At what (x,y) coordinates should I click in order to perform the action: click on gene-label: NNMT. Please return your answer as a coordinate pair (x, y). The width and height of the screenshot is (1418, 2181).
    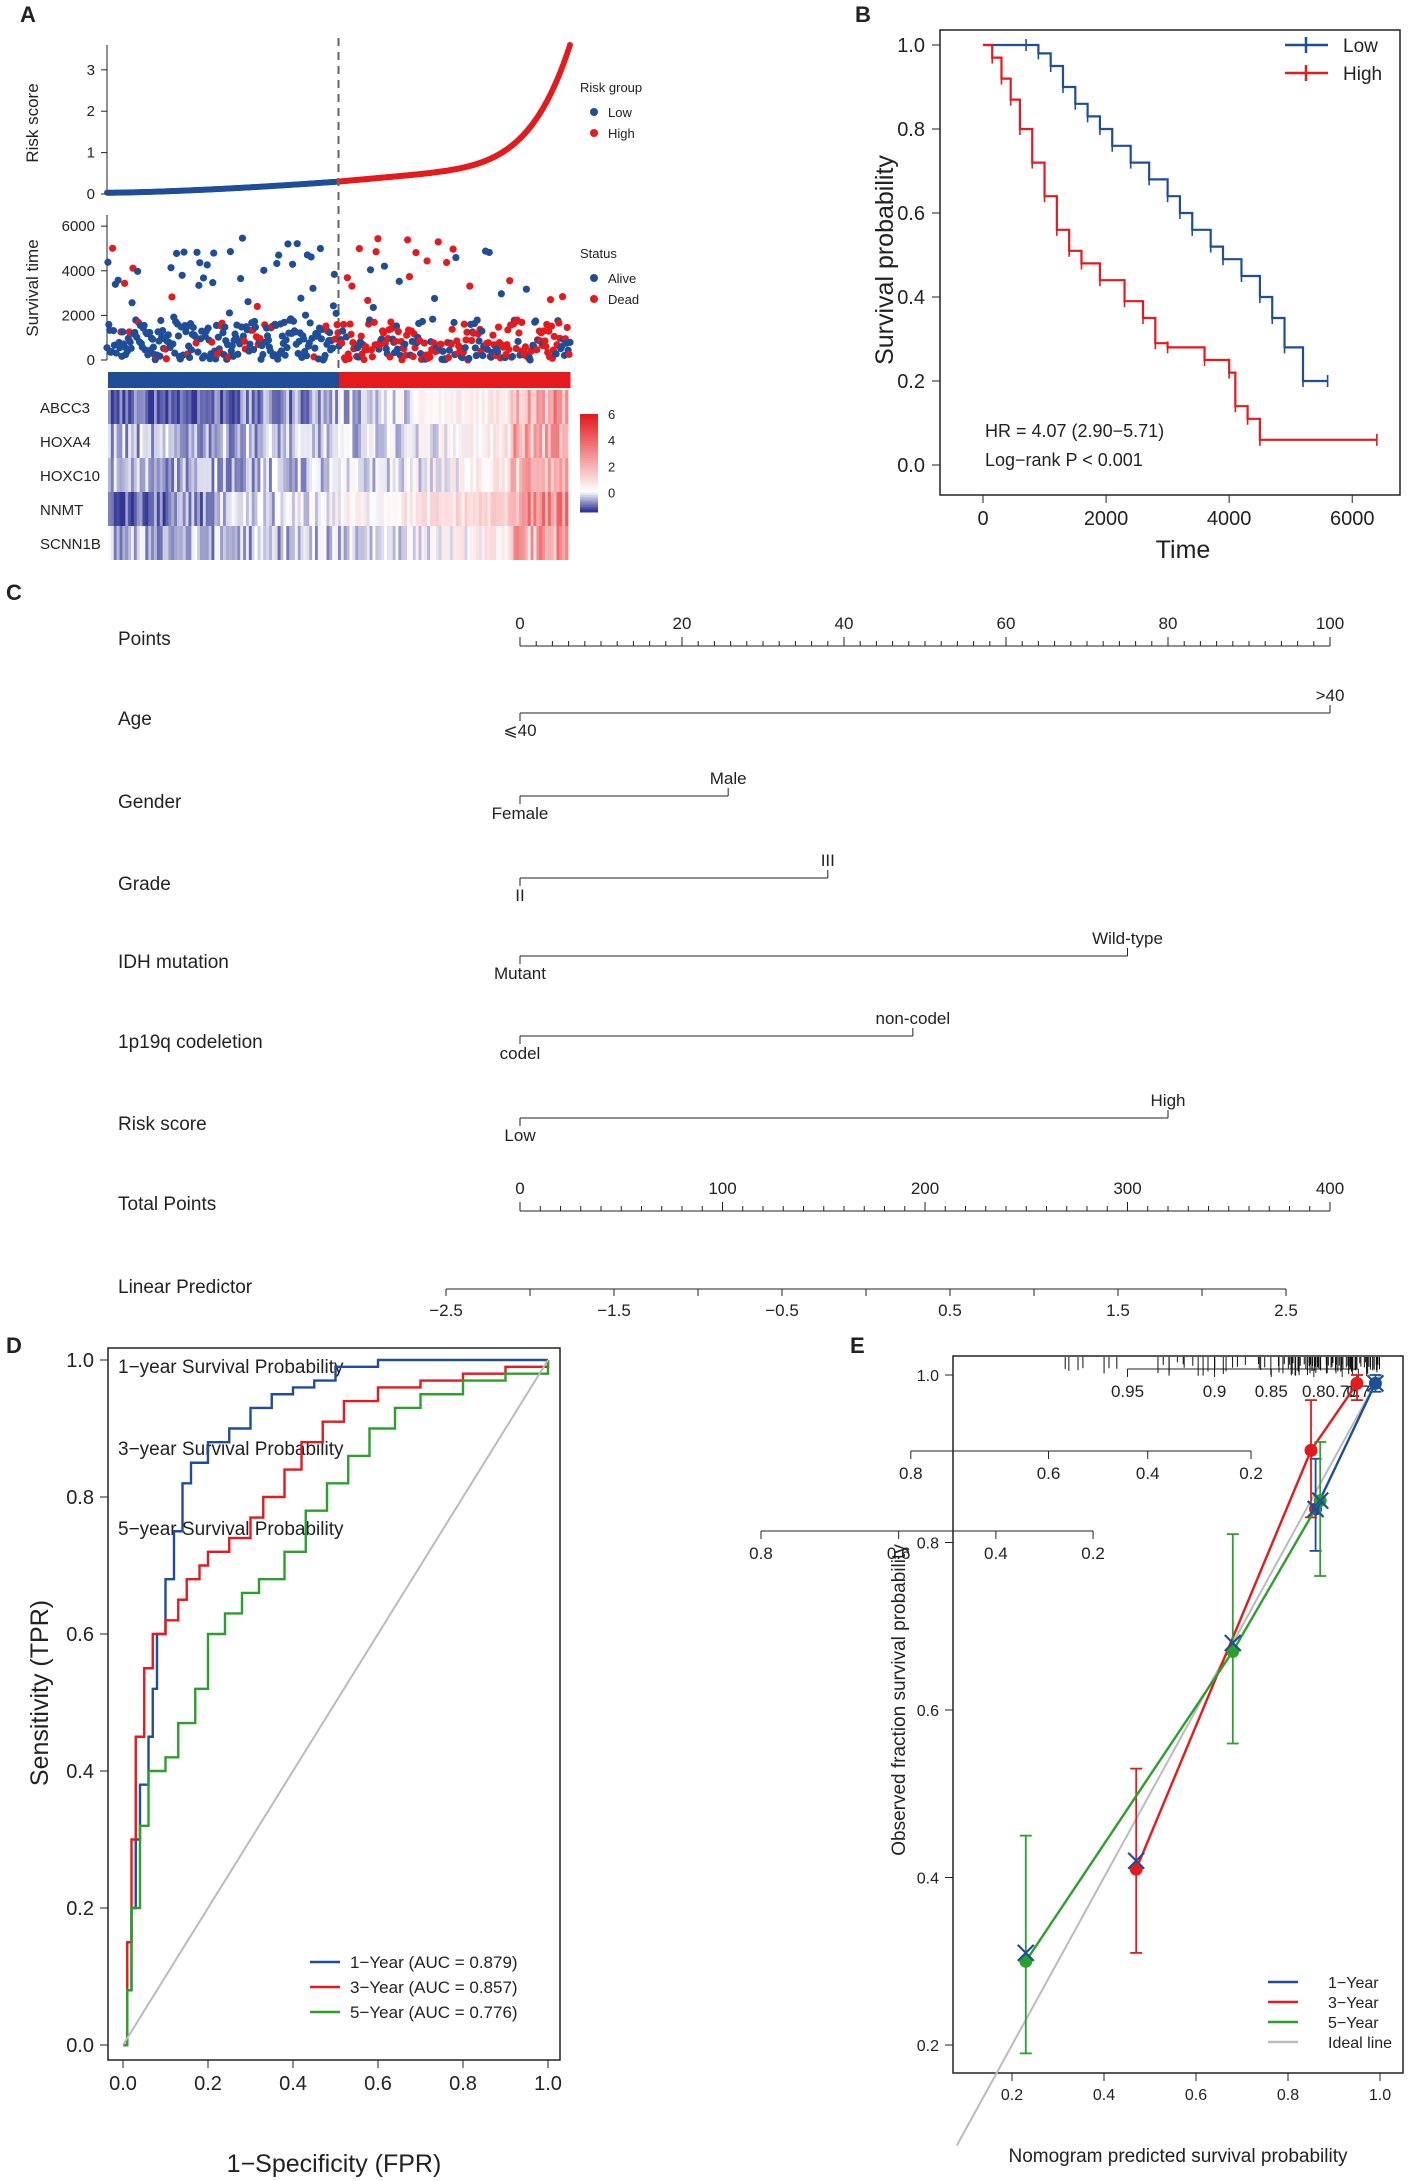
    Looking at the image, I should click on (61, 510).